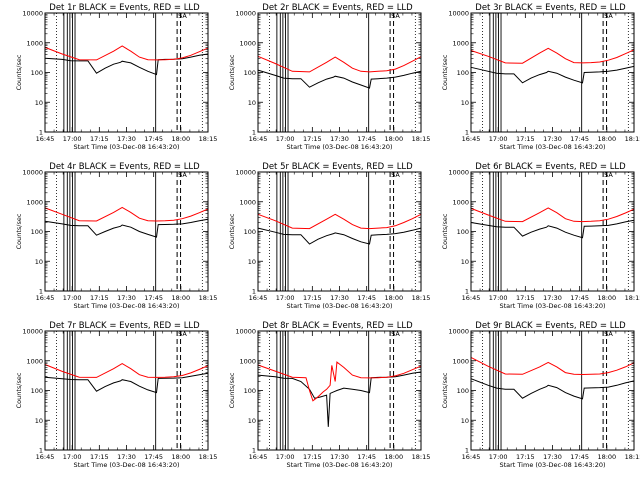 This screenshot has width=640, height=480. I want to click on panel-title: Det 2r BLACK = Events, RED = LLD, so click(337, 8).